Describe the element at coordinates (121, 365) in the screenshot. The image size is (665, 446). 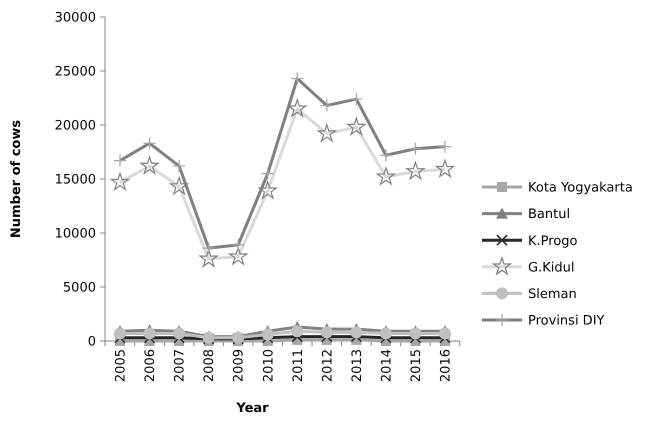
I see `x-tick-label: 2005` at that location.